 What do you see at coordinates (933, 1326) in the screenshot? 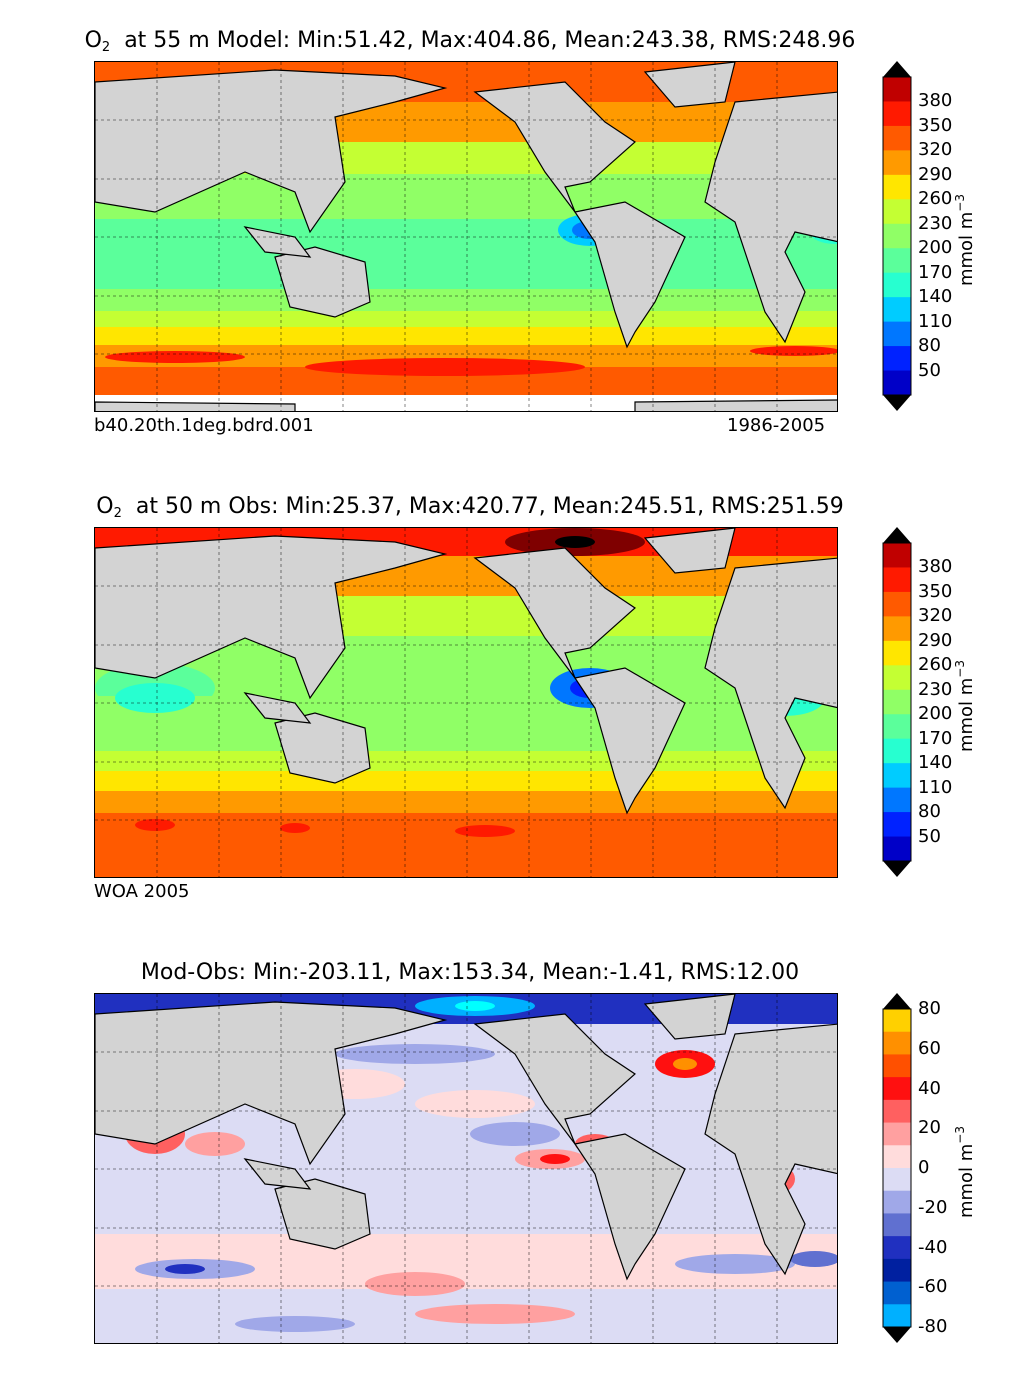
I see `colorbar-tick-label: -80` at bounding box center [933, 1326].